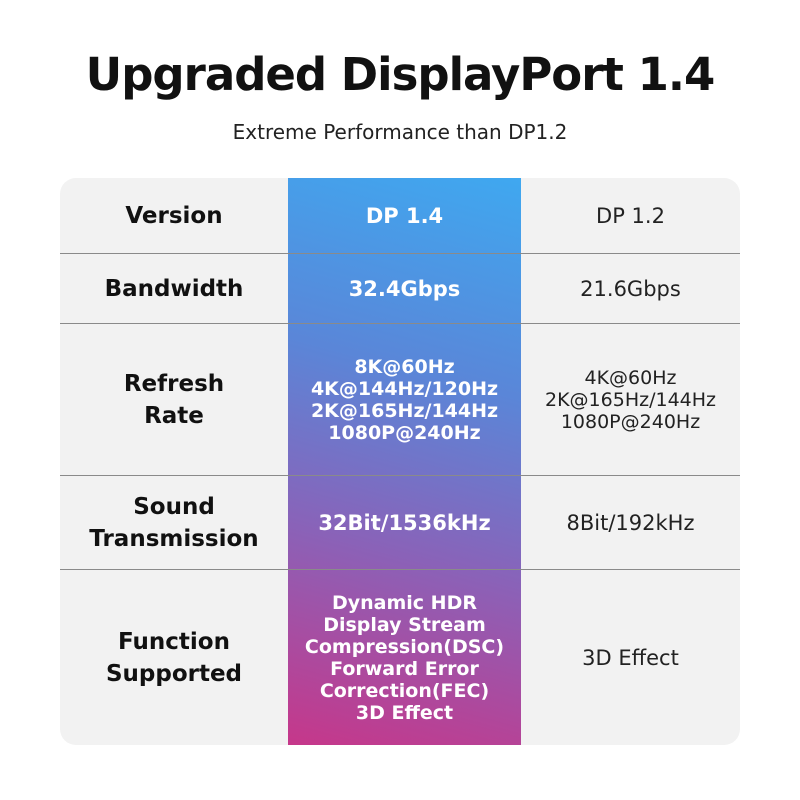  Describe the element at coordinates (630, 421) in the screenshot. I see `dp12-value-line: 1080P@240Hz` at that location.